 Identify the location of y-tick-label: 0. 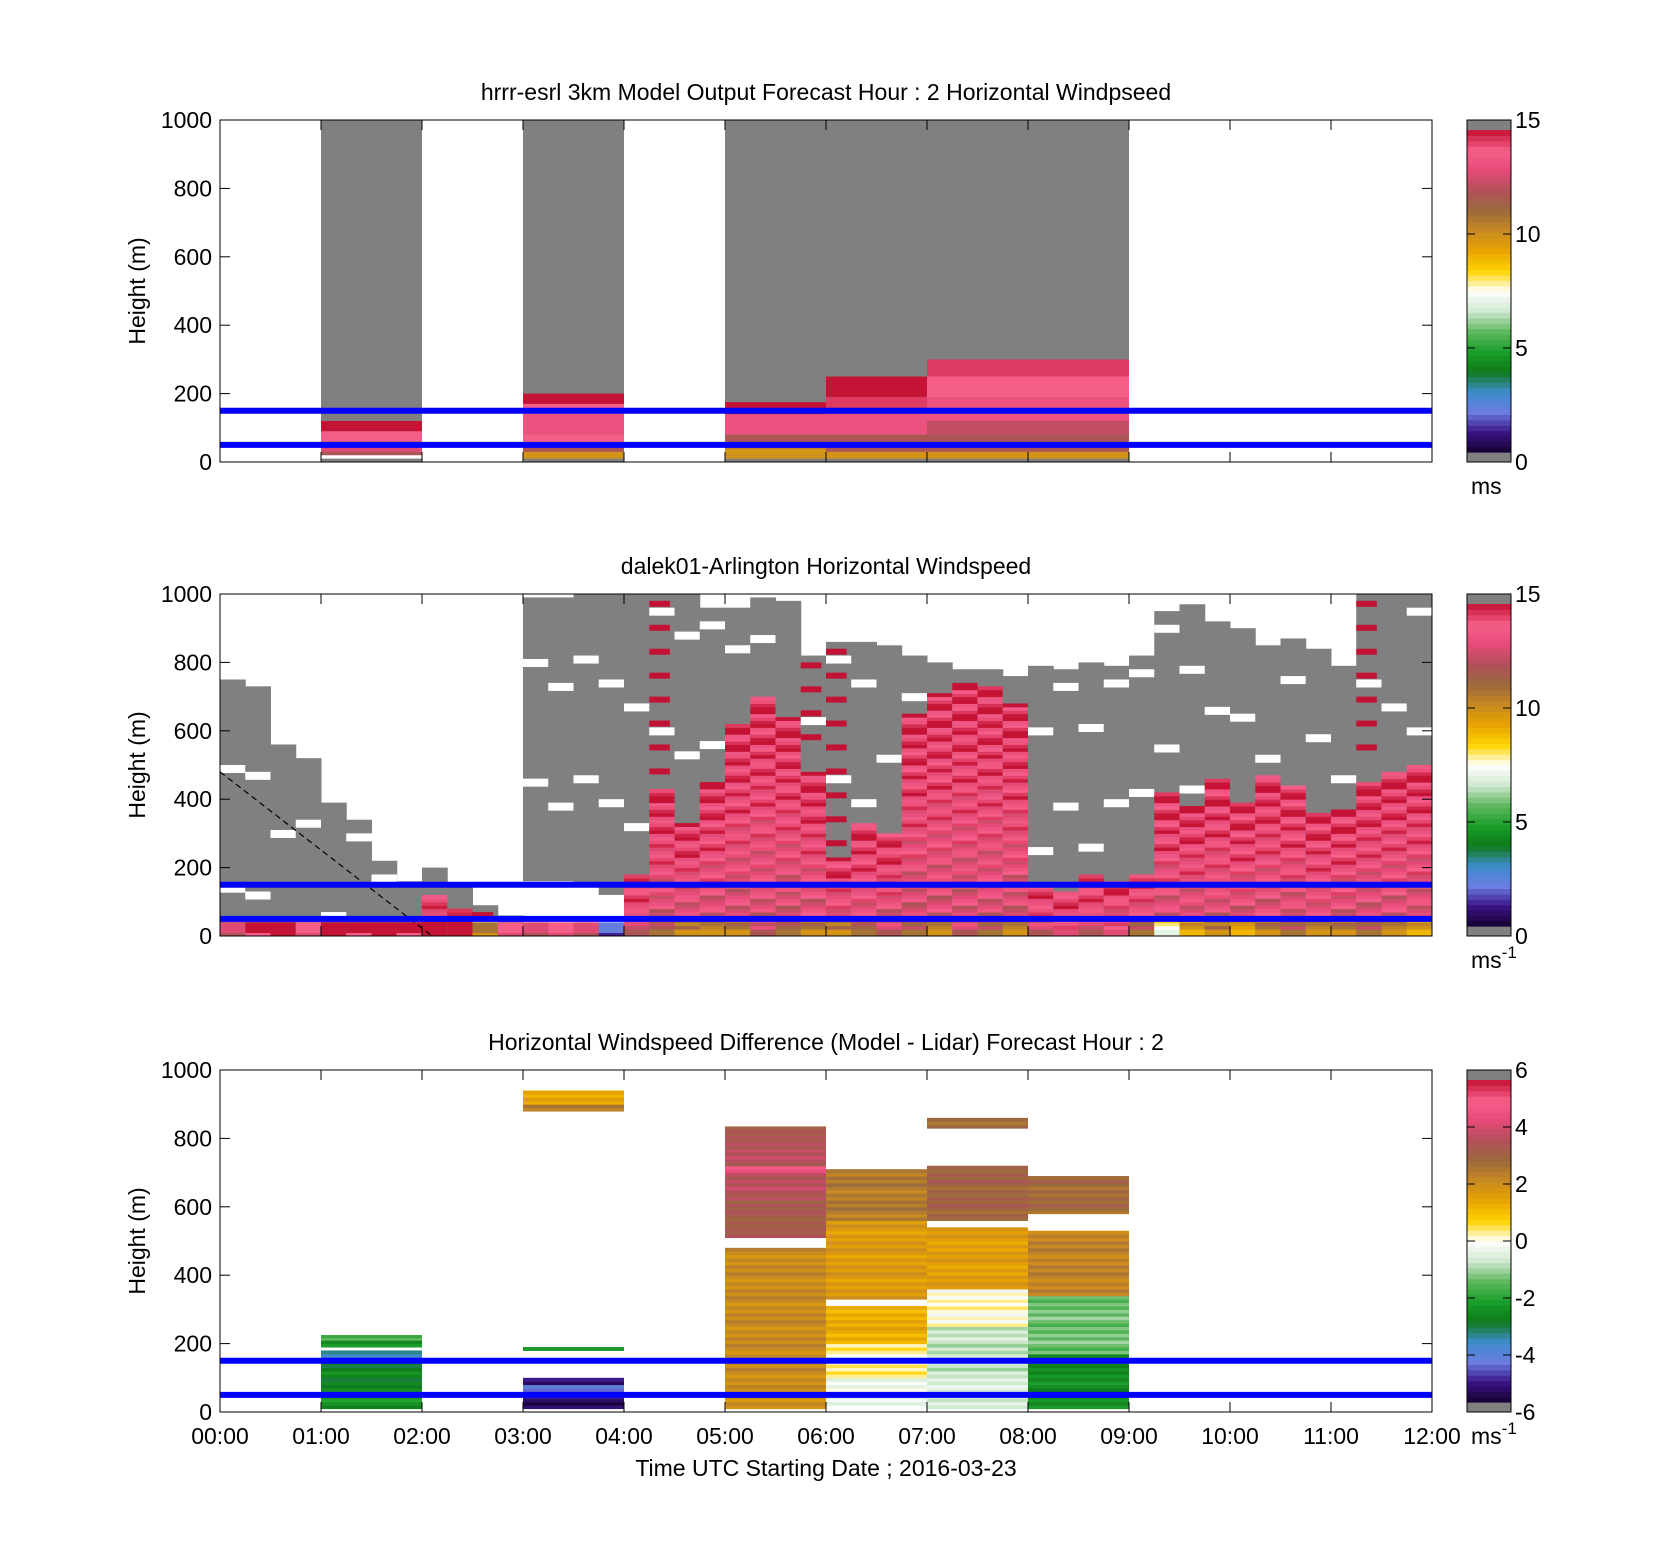
(205, 462).